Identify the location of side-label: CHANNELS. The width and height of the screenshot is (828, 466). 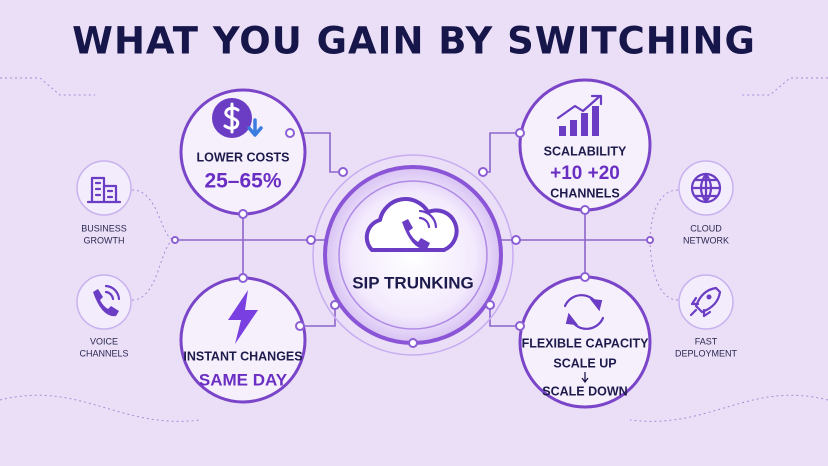
(103, 353).